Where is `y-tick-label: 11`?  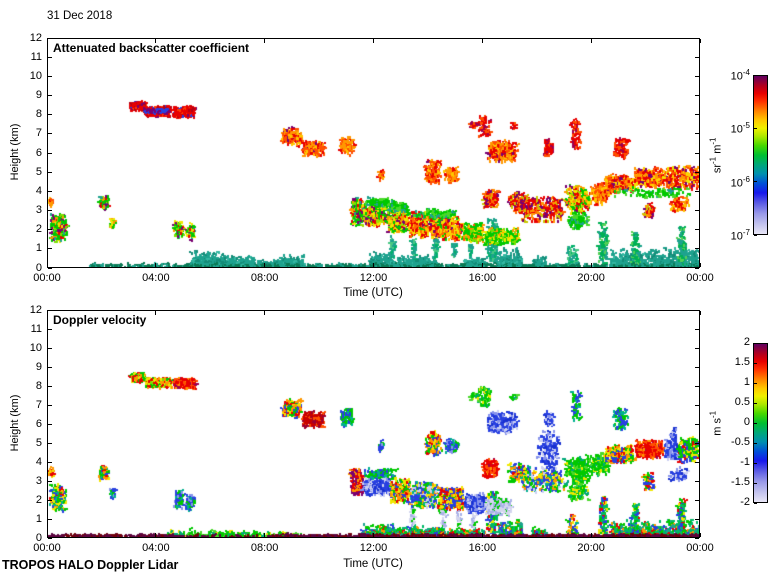 y-tick-label: 11 is located at coordinates (36, 56).